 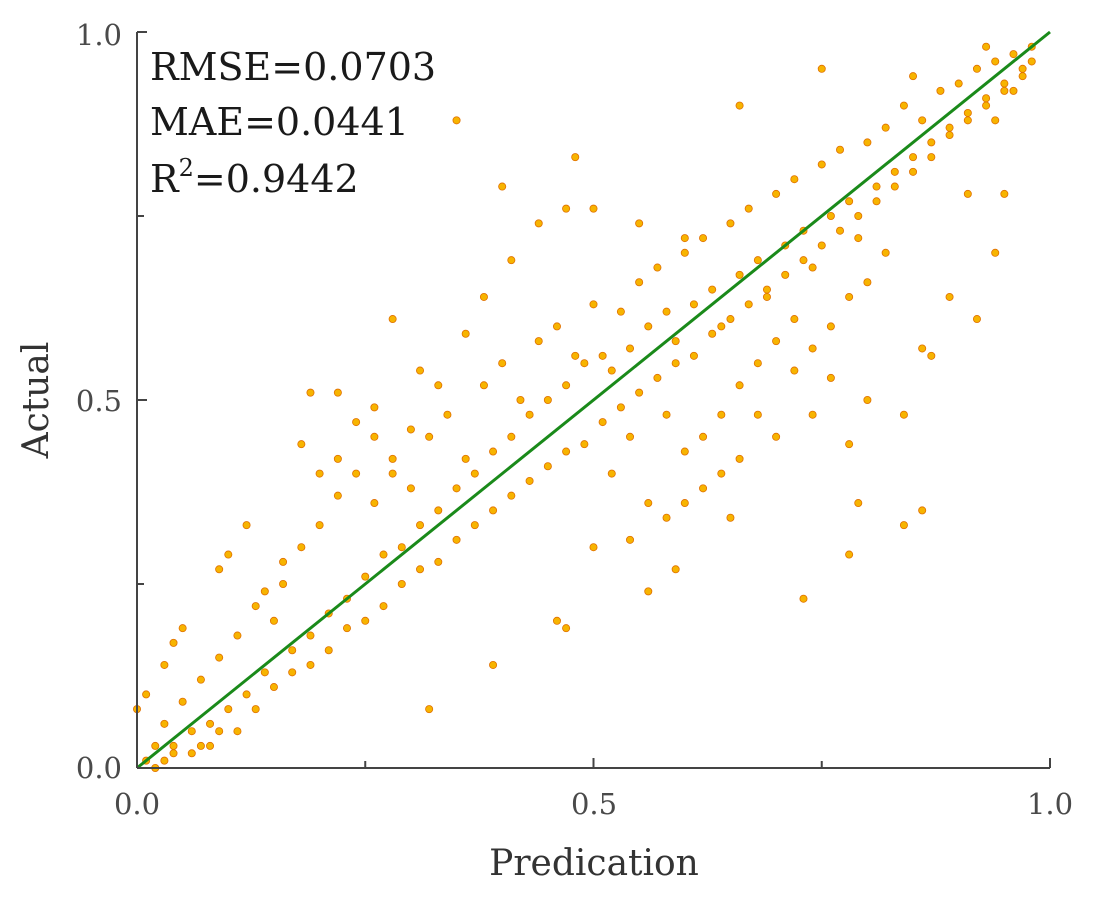 I want to click on x-axis-title: Predication, so click(x=594, y=863).